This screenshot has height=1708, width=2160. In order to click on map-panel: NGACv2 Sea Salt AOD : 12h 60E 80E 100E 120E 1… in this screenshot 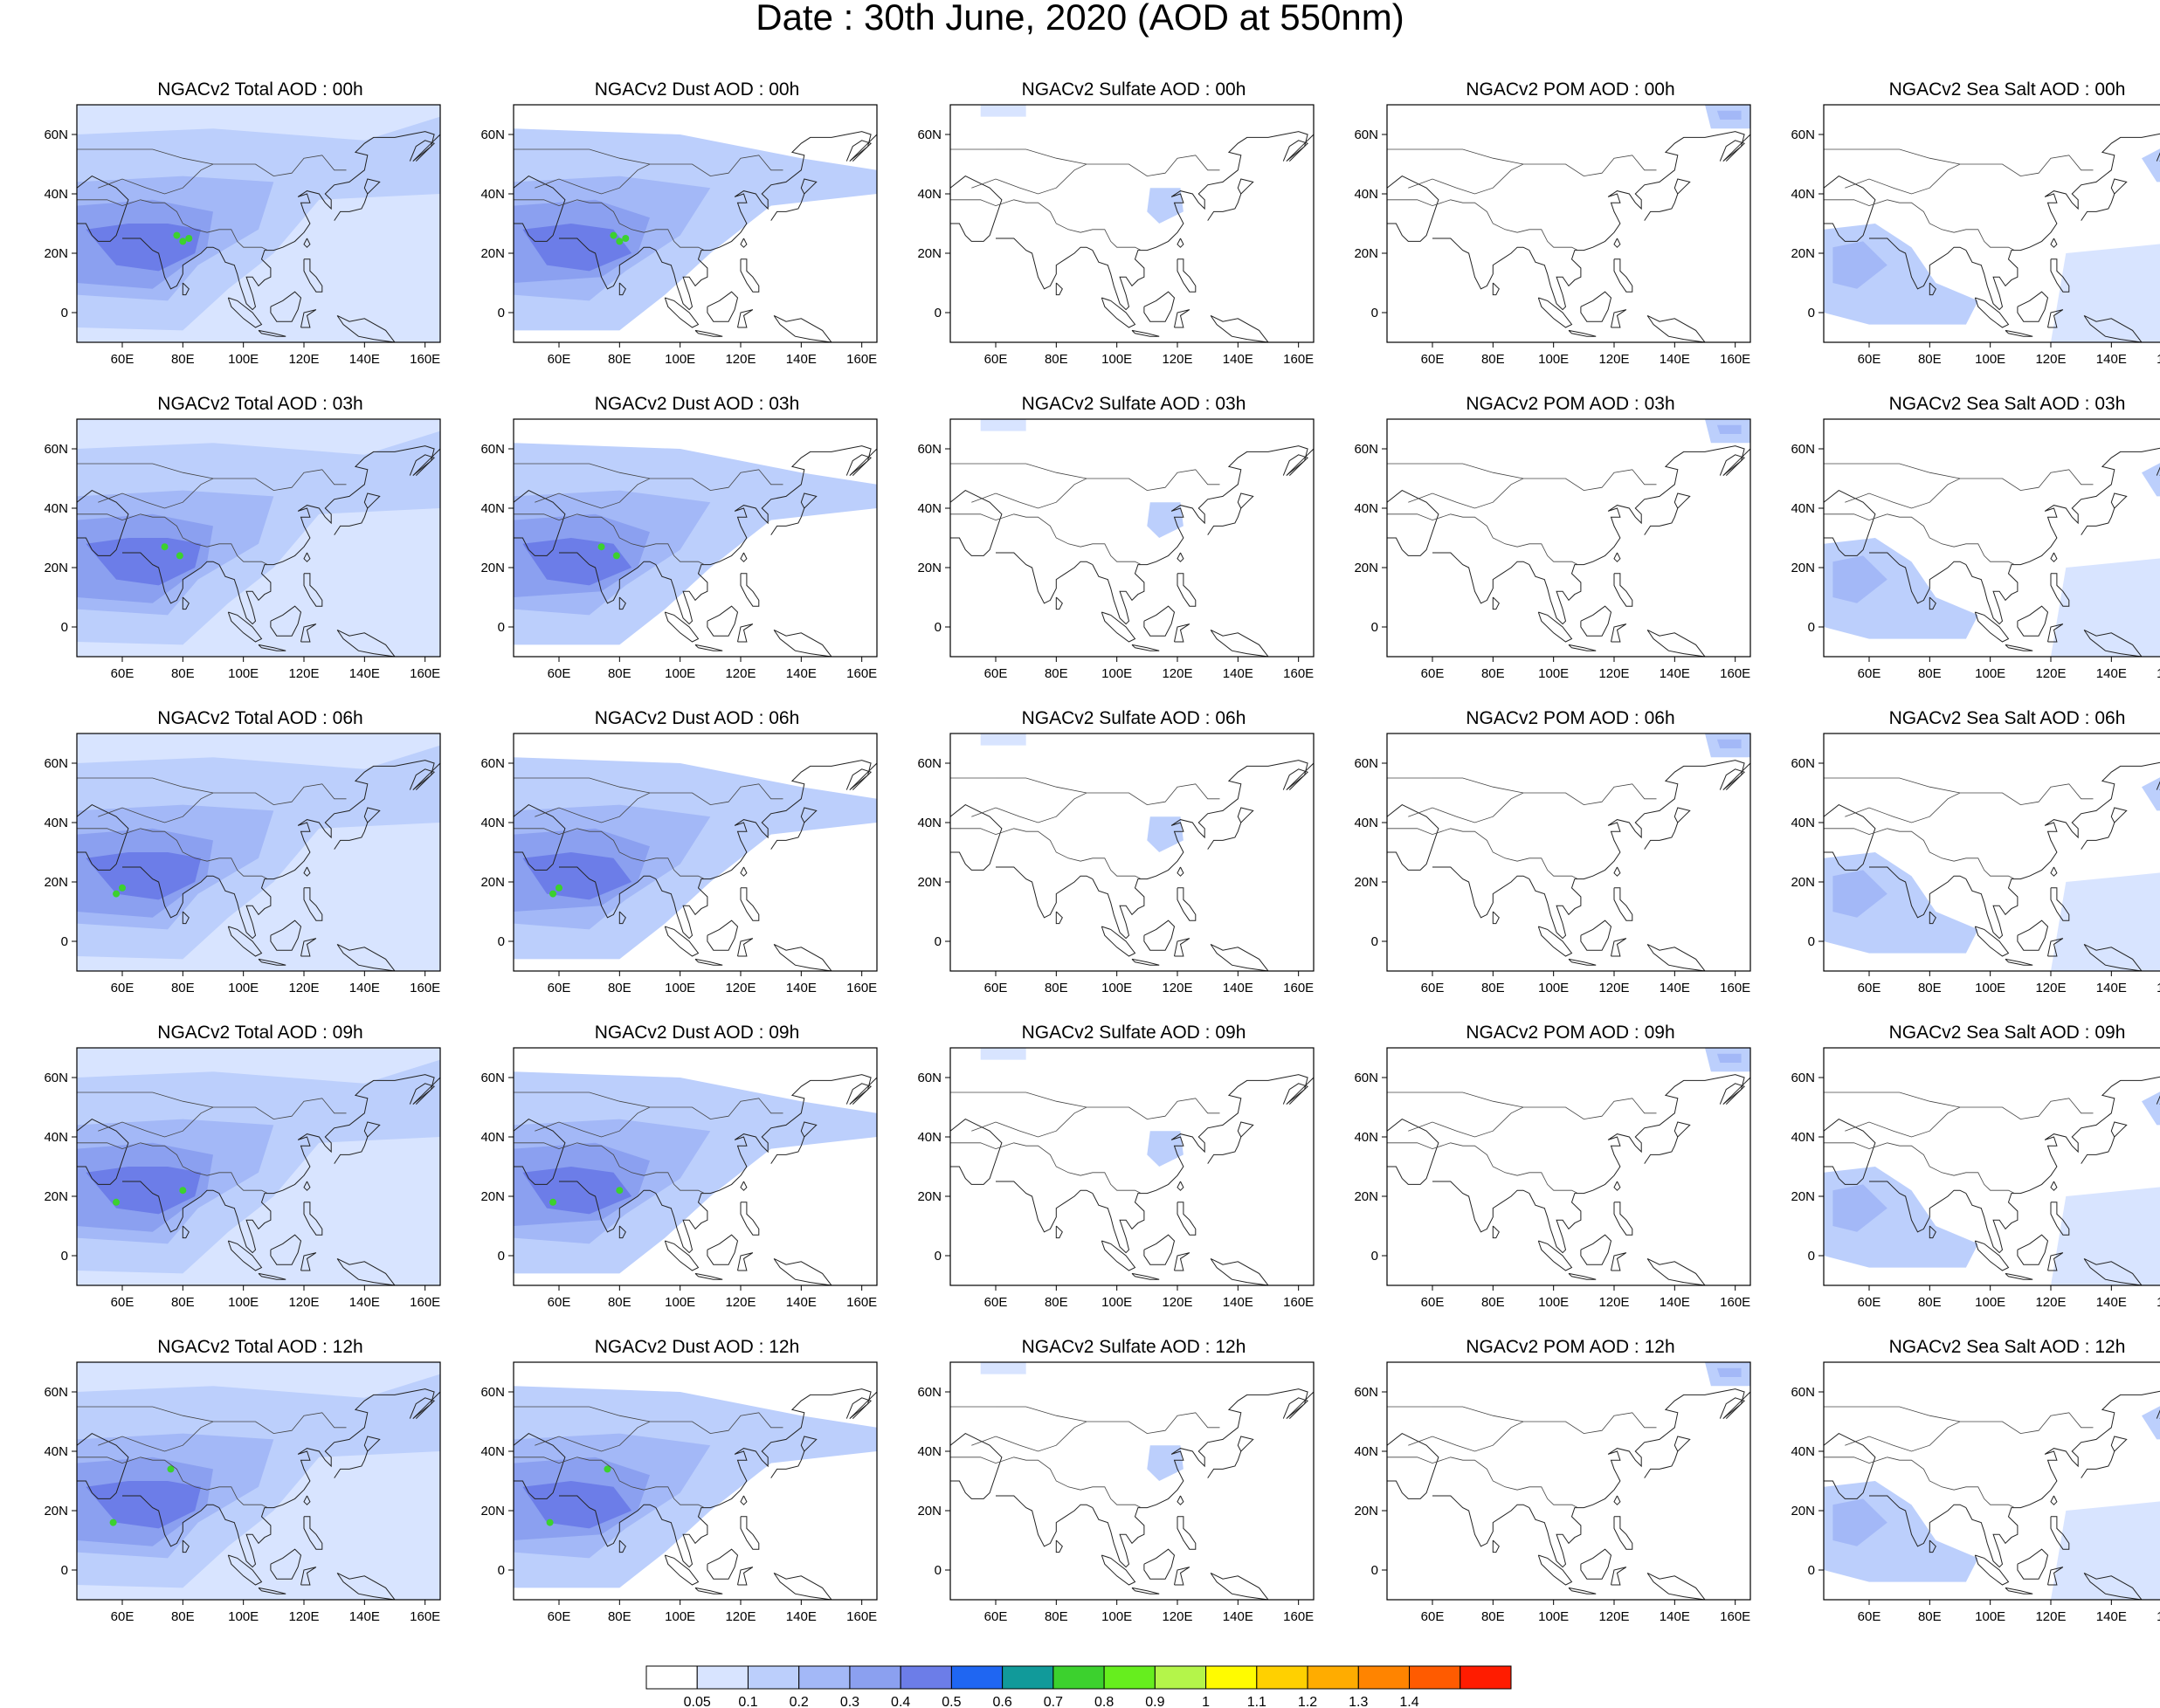, I will do `click(1974, 1484)`.